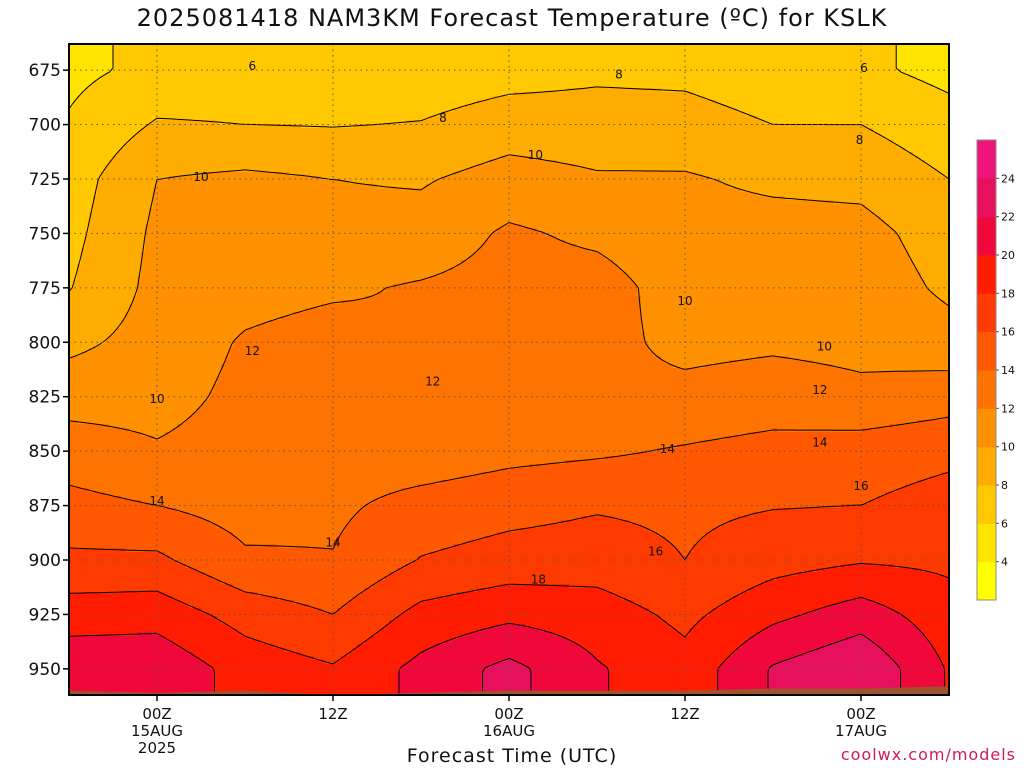 The image size is (1024, 768). What do you see at coordinates (851, 78) in the screenshot?
I see `field-cell-1955` at bounding box center [851, 78].